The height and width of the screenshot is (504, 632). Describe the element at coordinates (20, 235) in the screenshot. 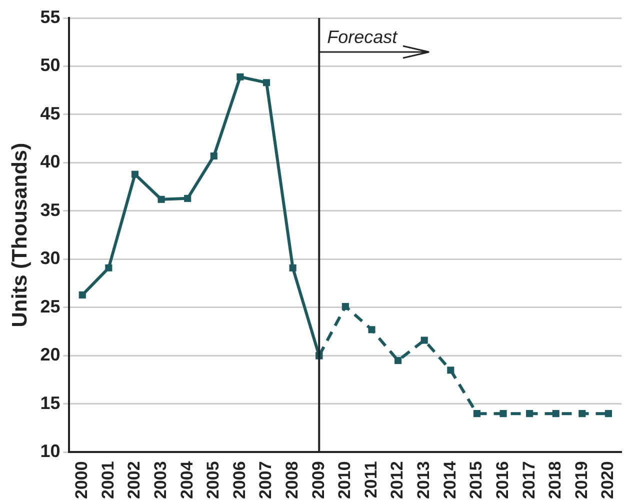

I see `y-axis-title: Units (Thousands)` at that location.